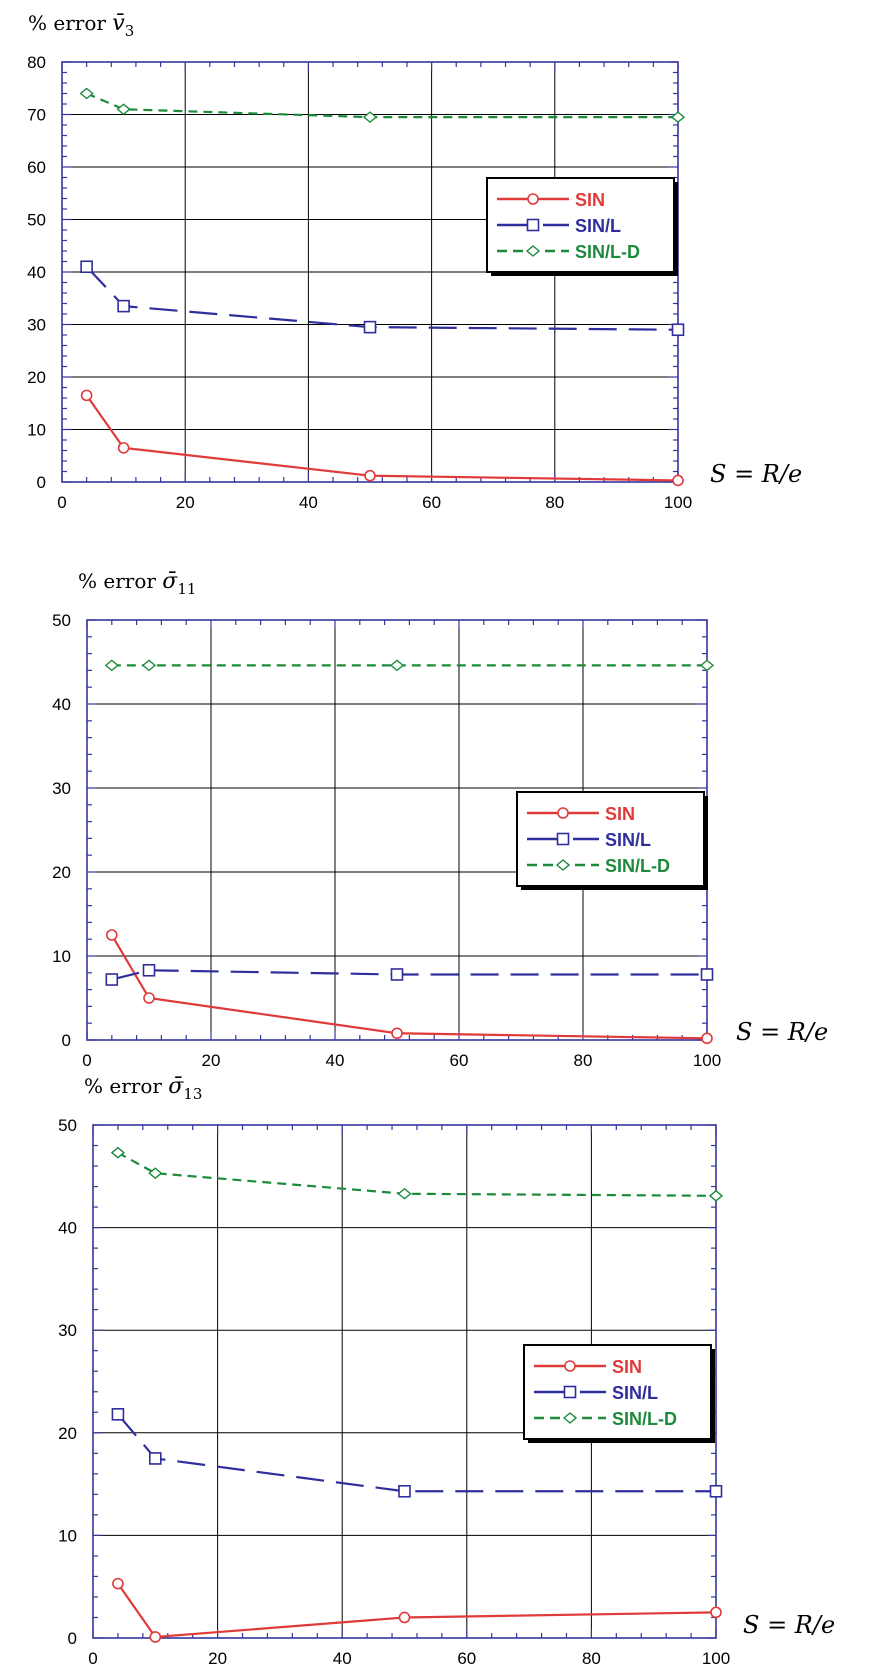 The height and width of the screenshot is (1679, 874). What do you see at coordinates (186, 589) in the screenshot?
I see `title-subscript: 11` at bounding box center [186, 589].